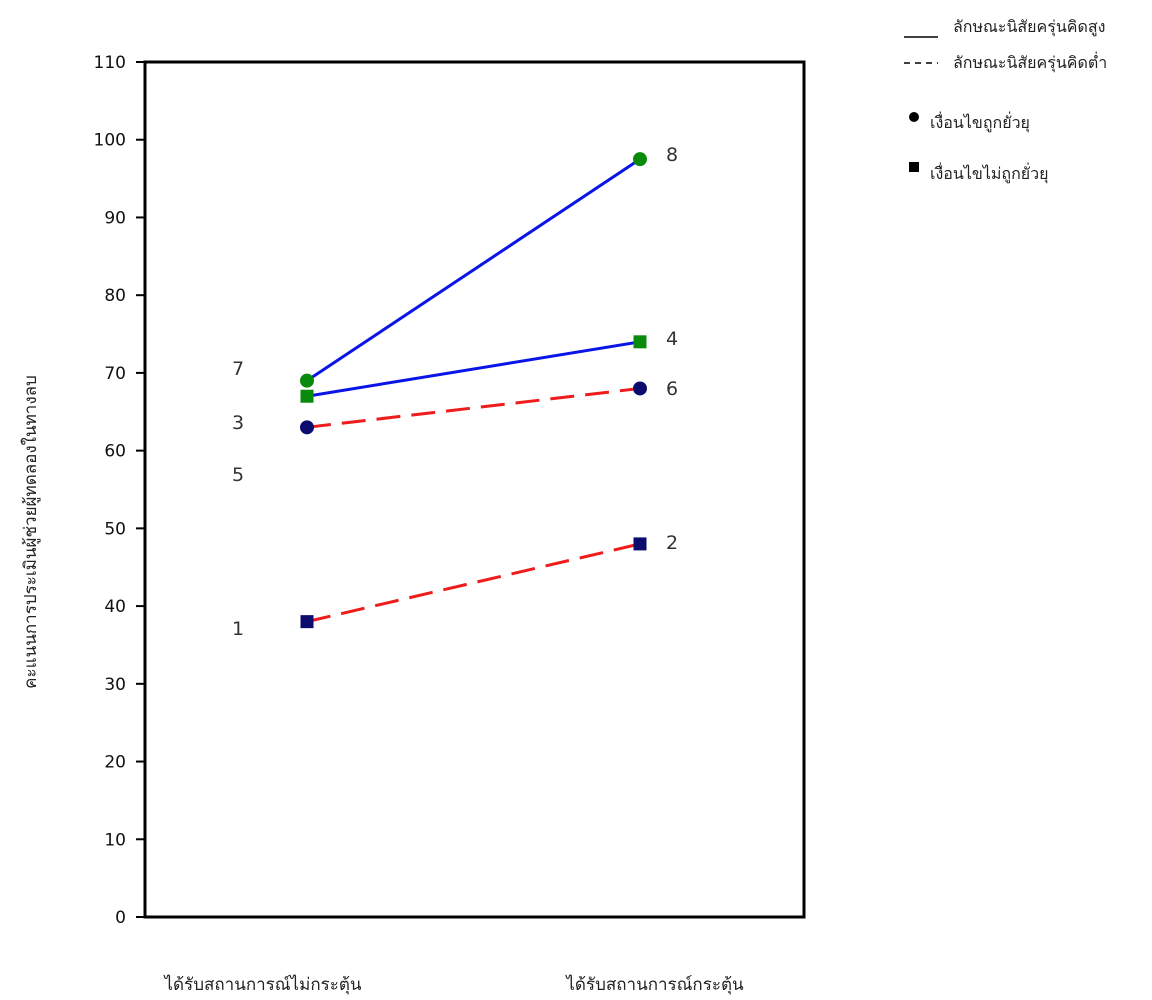 This screenshot has width=1152, height=1000. I want to click on series-markers, so click(473, 390).